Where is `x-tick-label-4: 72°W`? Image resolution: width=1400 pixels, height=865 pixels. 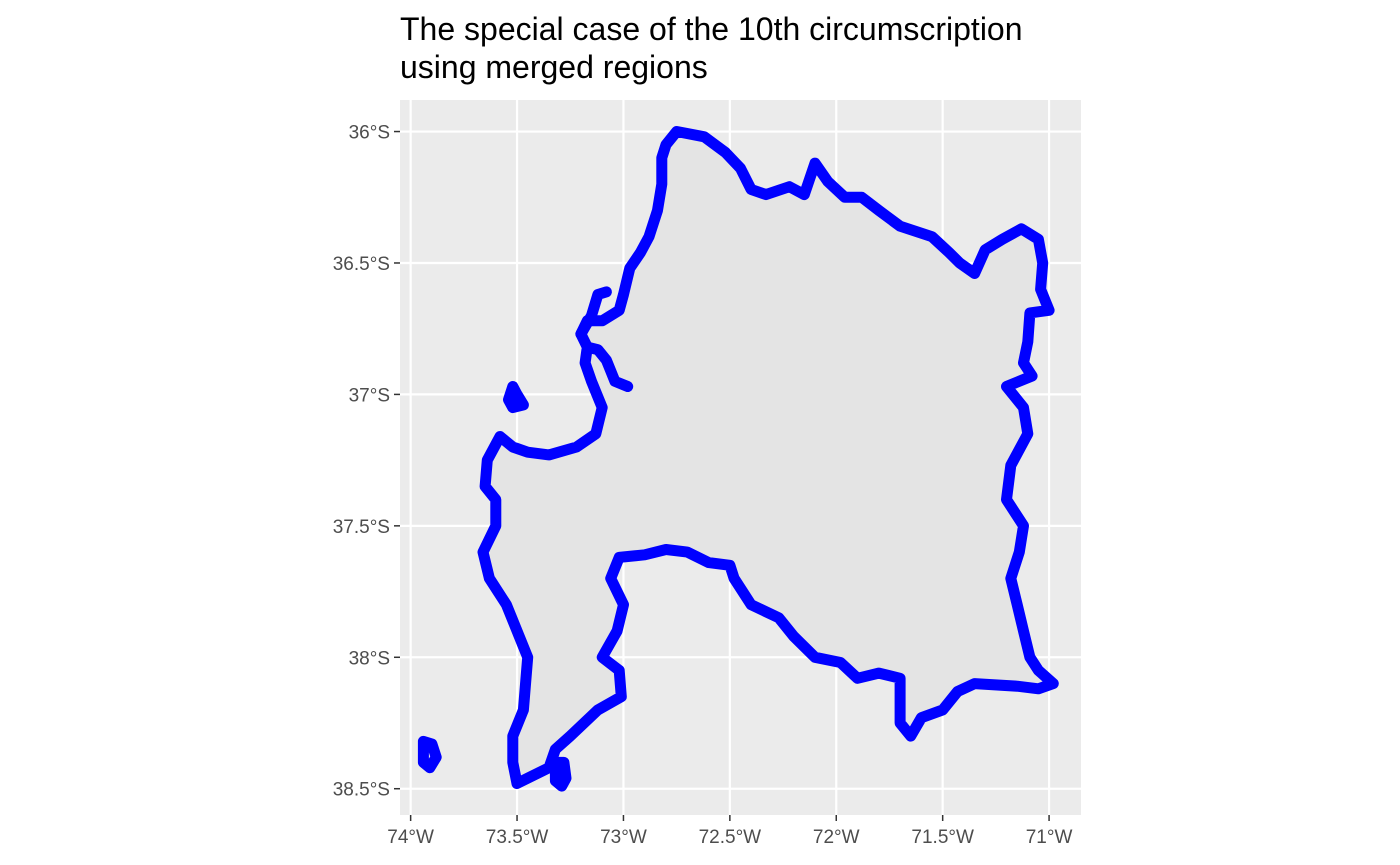 x-tick-label-4: 72°W is located at coordinates (836, 837).